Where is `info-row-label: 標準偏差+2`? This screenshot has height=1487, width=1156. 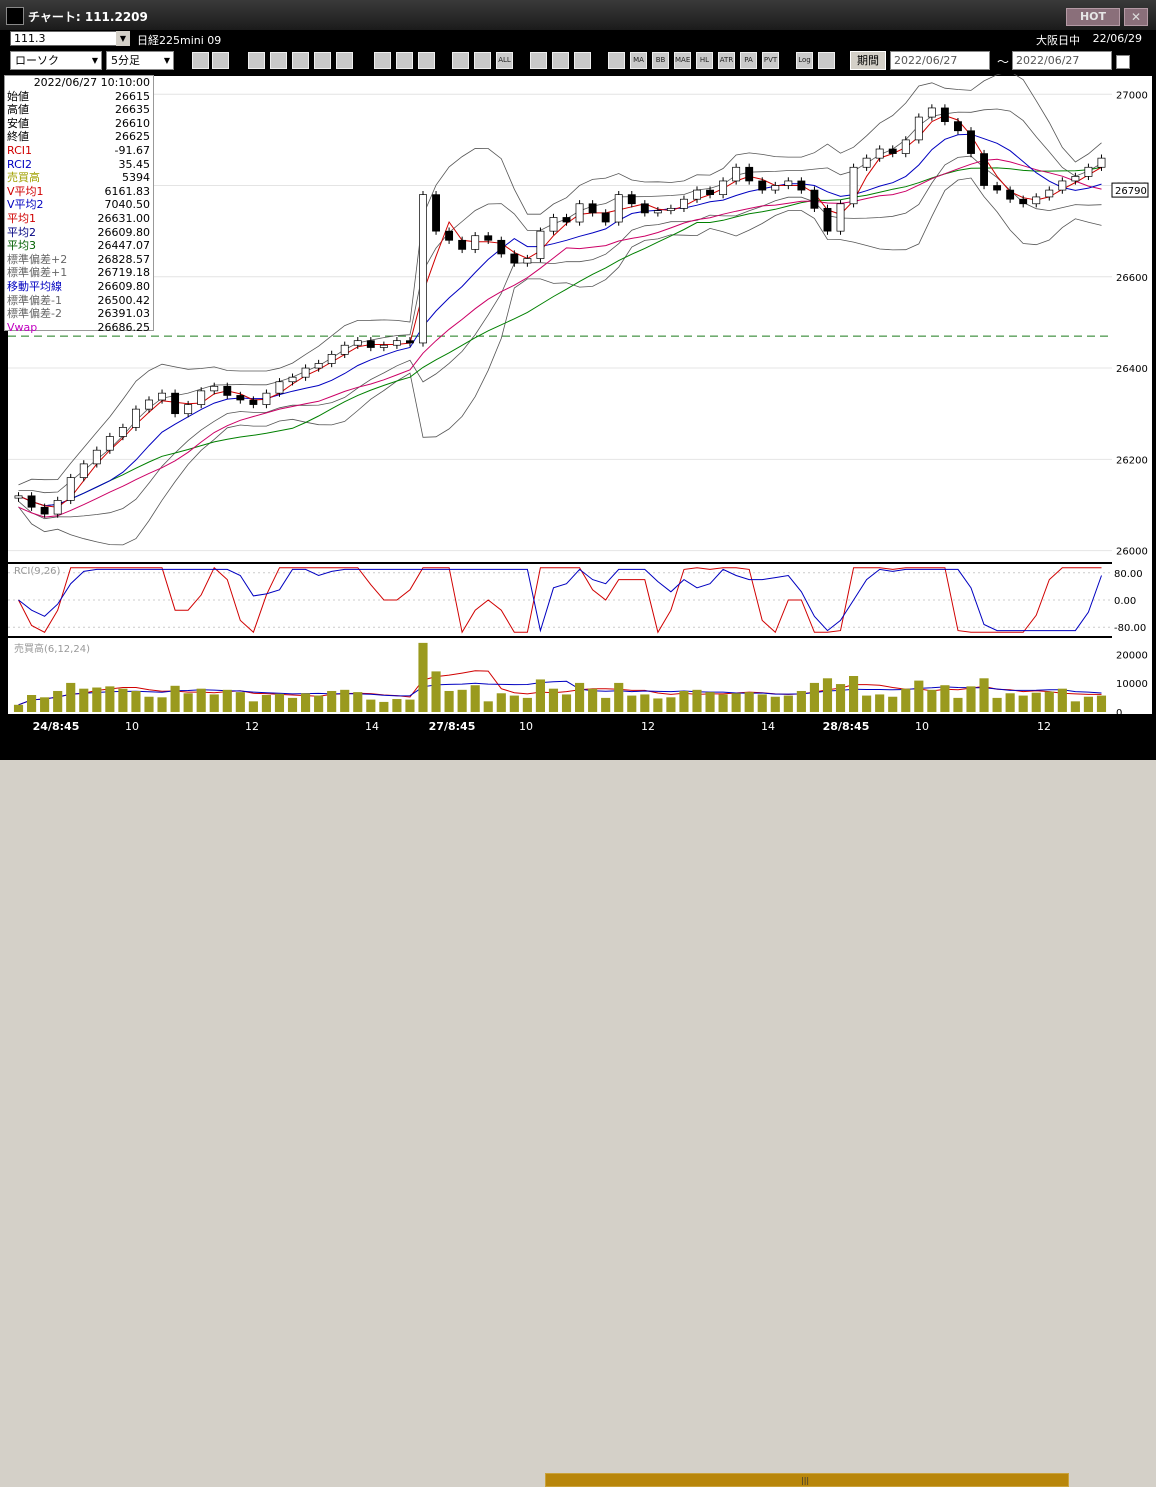 info-row-label: 標準偏差+2 is located at coordinates (37, 259).